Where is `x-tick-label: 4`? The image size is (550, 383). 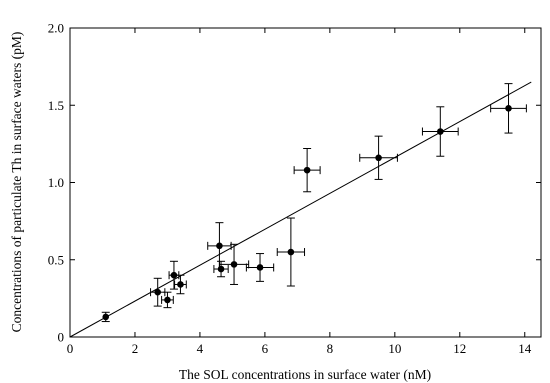 x-tick-label: 4 is located at coordinates (200, 348).